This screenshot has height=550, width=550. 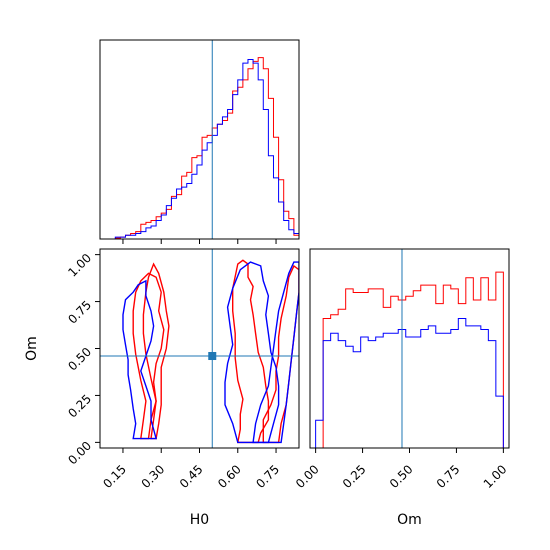 What do you see at coordinates (229, 476) in the screenshot?
I see `x-tick-label: 0.60` at bounding box center [229, 476].